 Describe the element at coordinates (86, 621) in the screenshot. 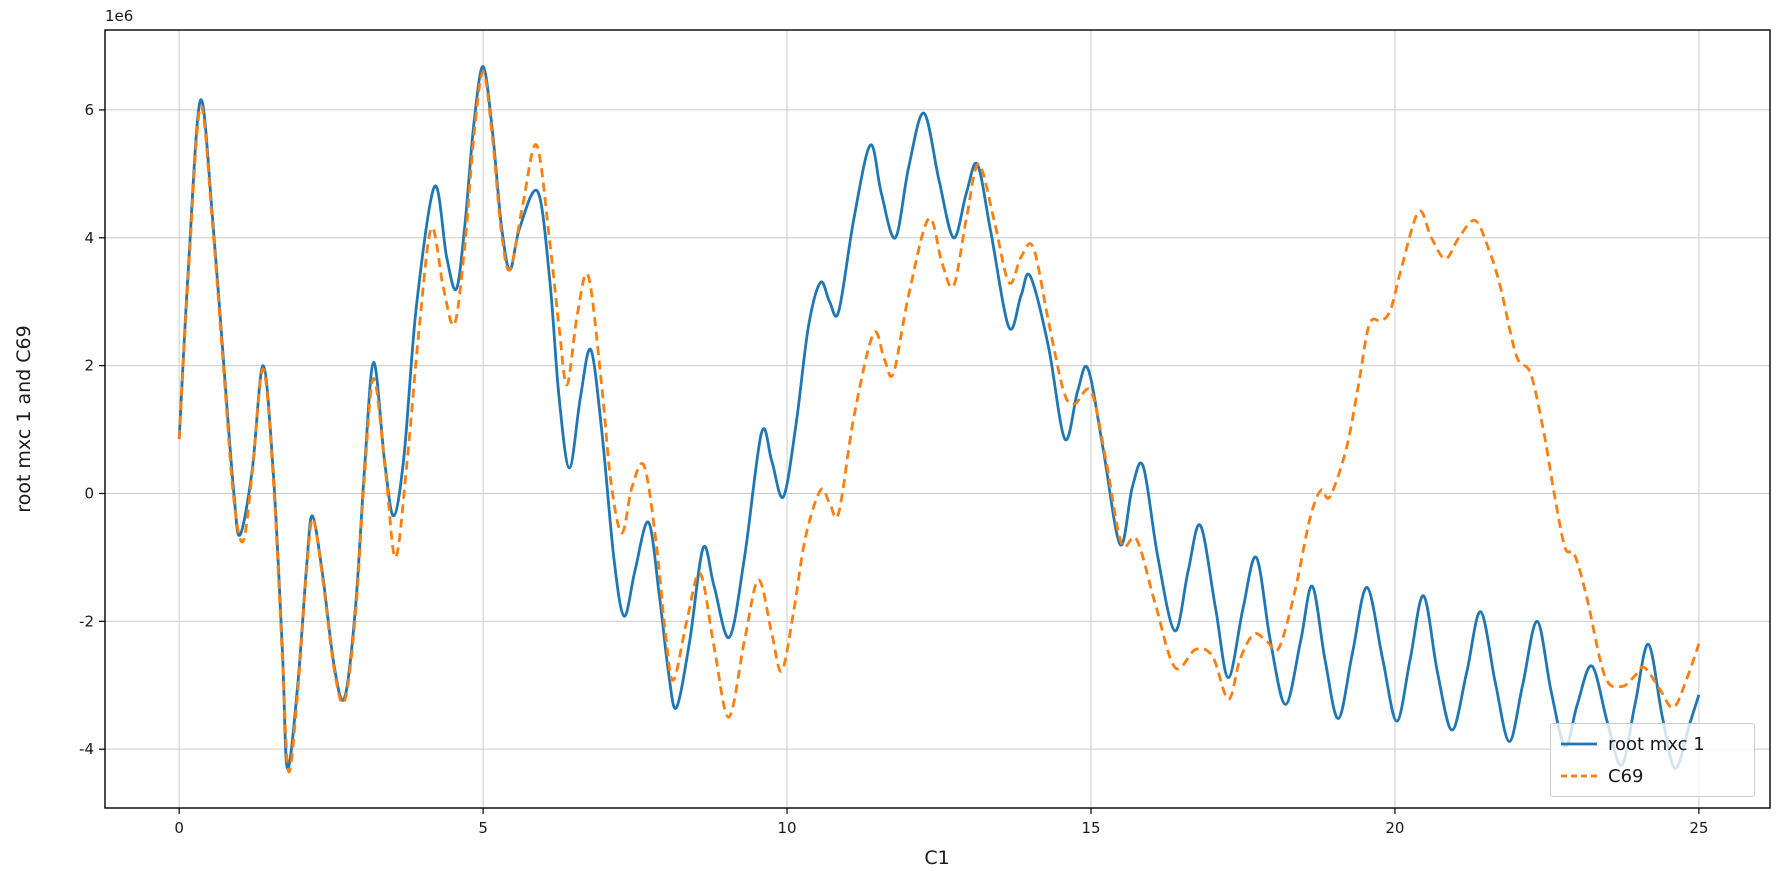

I see `y-tick-label: -2` at that location.